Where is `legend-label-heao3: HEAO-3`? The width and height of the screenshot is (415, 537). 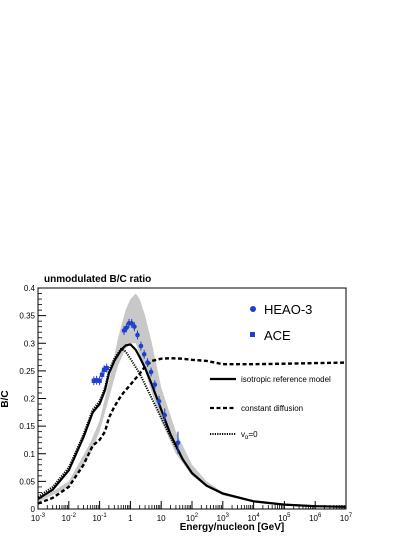 legend-label-heao3: HEAO-3 is located at coordinates (288, 309).